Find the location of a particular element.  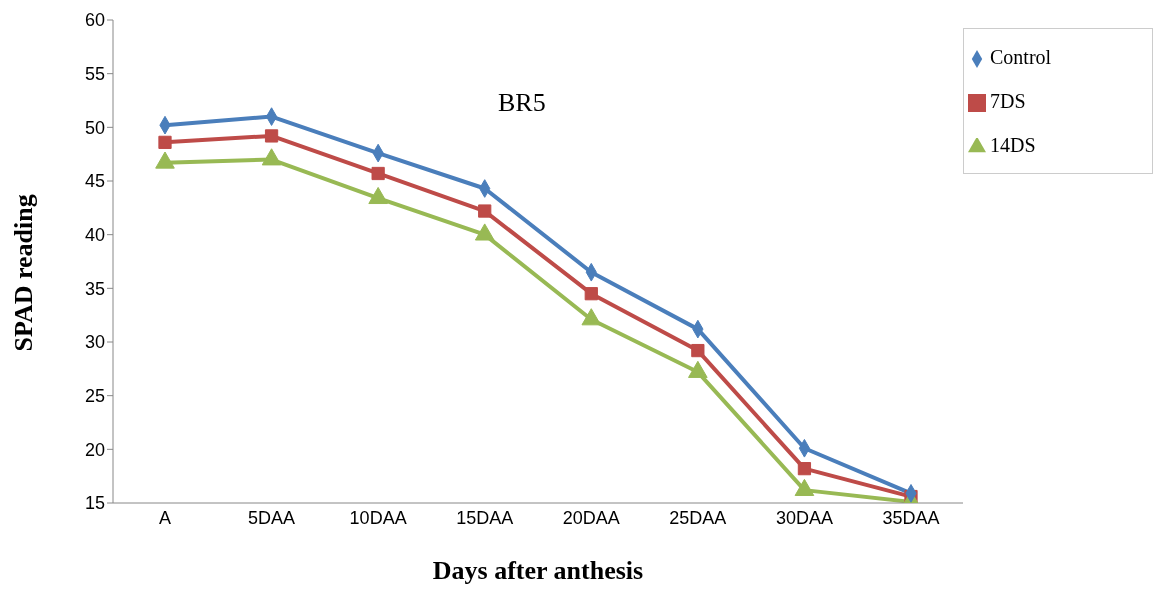

y-tick-label: 45 is located at coordinates (94, 181).